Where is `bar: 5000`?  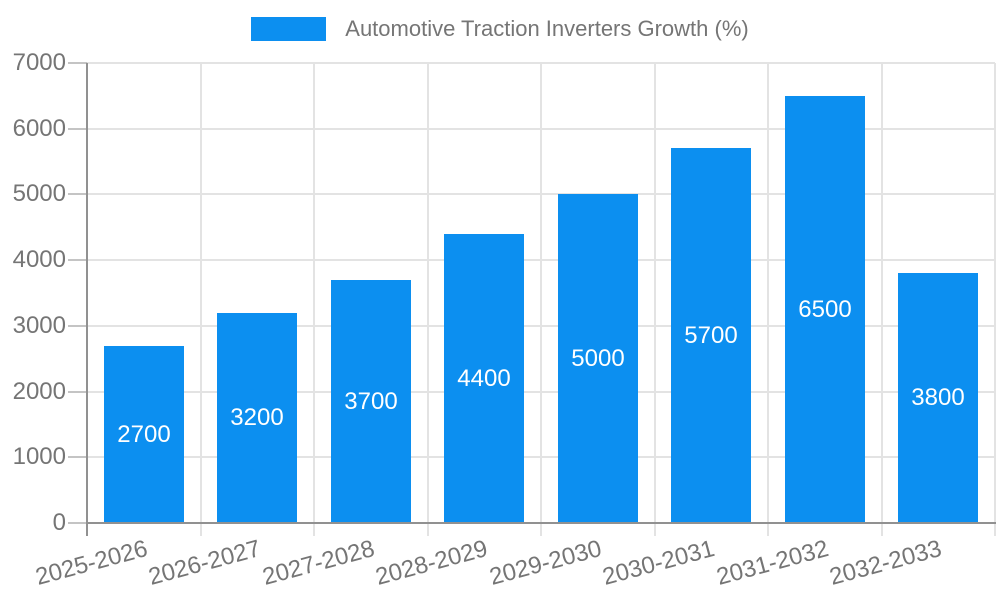
bar: 5000 is located at coordinates (598, 358).